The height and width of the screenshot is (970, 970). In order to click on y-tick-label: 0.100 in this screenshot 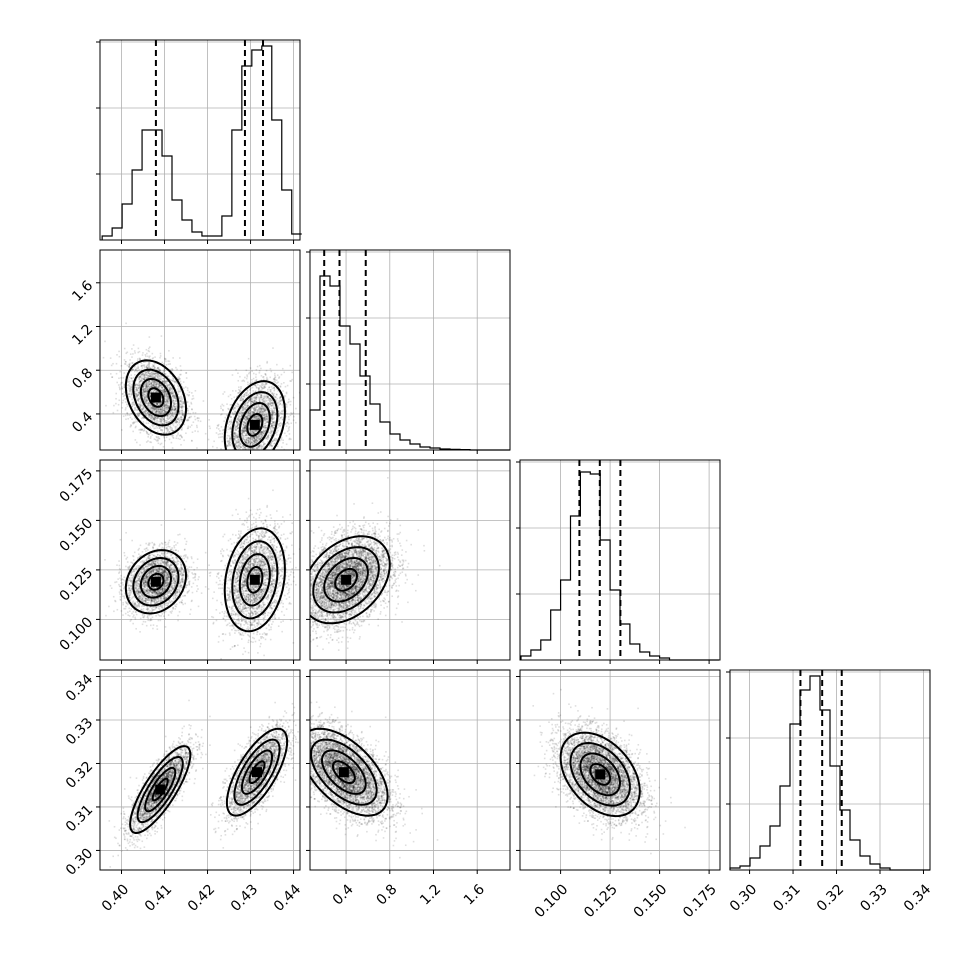, I will do `click(77, 634)`.